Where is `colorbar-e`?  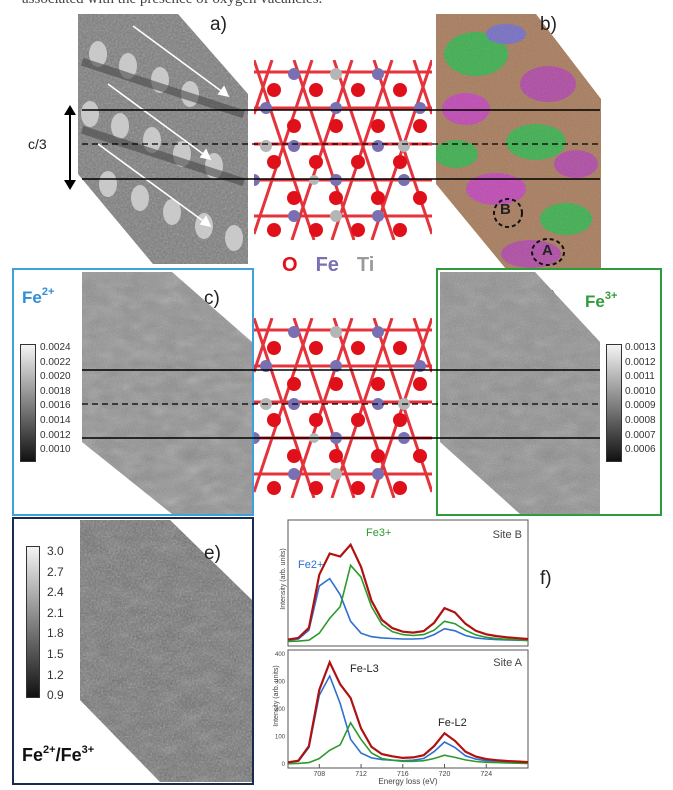 colorbar-e is located at coordinates (33, 622).